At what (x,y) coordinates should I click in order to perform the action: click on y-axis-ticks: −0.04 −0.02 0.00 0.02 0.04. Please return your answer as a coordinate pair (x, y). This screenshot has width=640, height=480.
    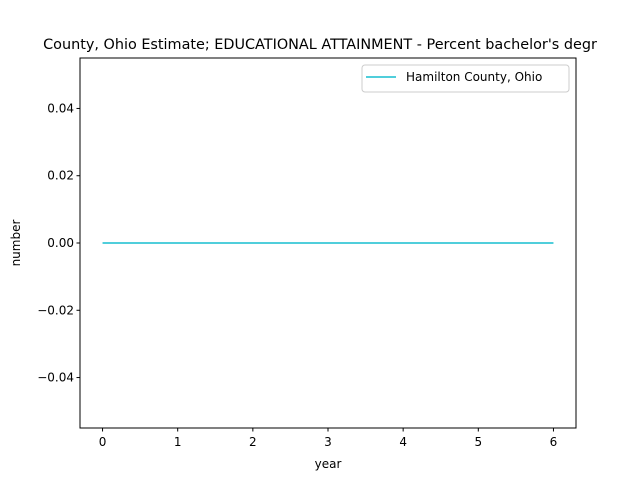
    Looking at the image, I should click on (58, 243).